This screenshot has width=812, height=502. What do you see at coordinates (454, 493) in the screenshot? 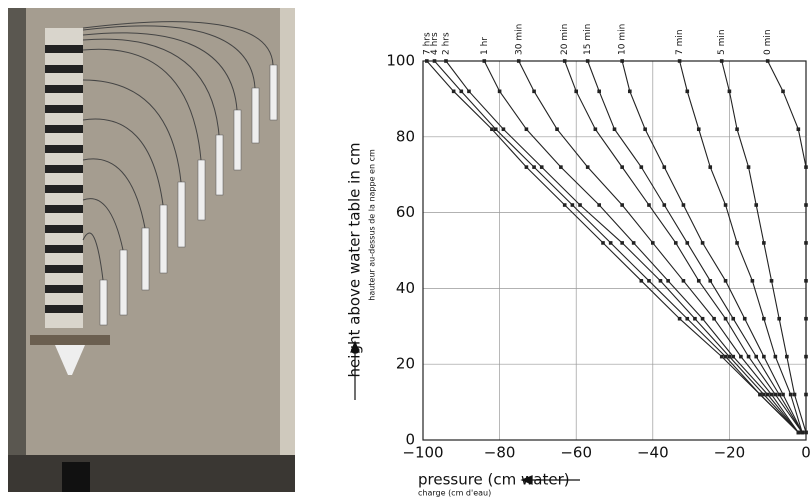
I see `x-axis-label-fr: charge (cm d'eau)` at bounding box center [454, 493].